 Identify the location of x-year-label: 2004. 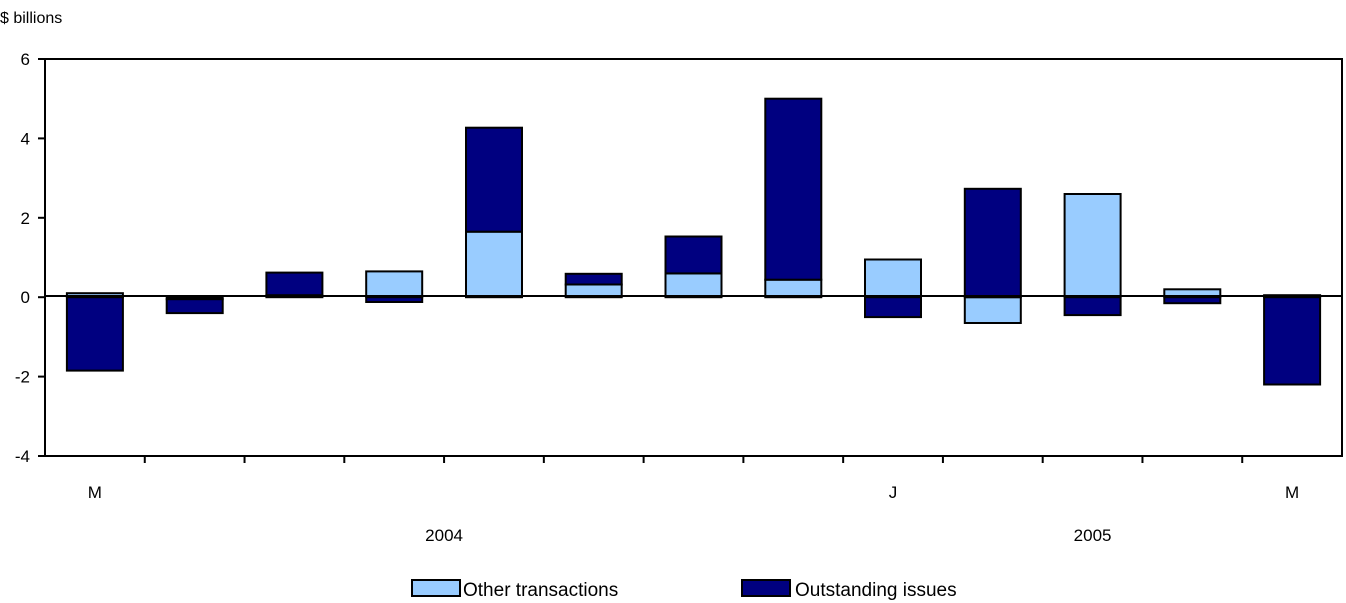
(444, 535).